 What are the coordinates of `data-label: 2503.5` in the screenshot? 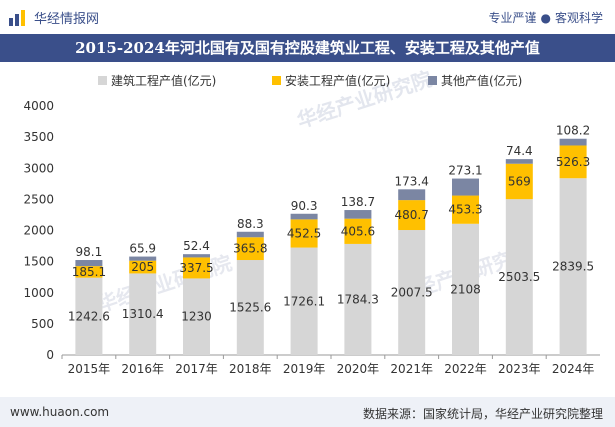 It's located at (519, 277).